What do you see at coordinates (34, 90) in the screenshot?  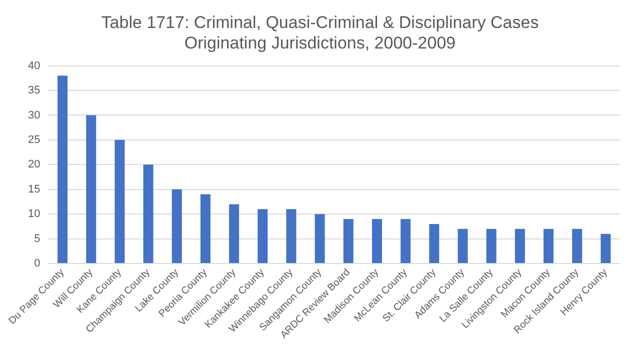 I see `y-tick-label: 35` at bounding box center [34, 90].